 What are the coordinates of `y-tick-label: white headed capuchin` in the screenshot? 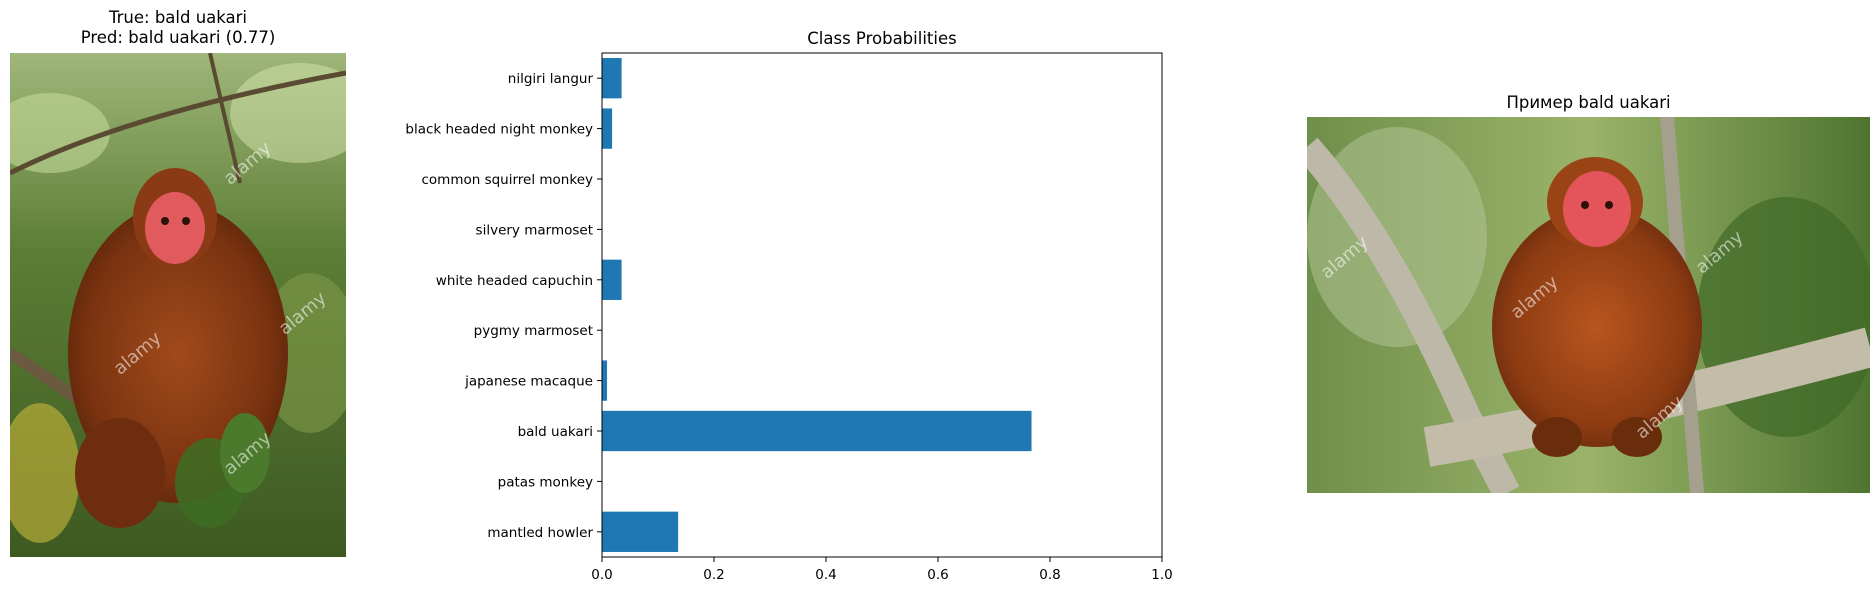 It's located at (514, 281).